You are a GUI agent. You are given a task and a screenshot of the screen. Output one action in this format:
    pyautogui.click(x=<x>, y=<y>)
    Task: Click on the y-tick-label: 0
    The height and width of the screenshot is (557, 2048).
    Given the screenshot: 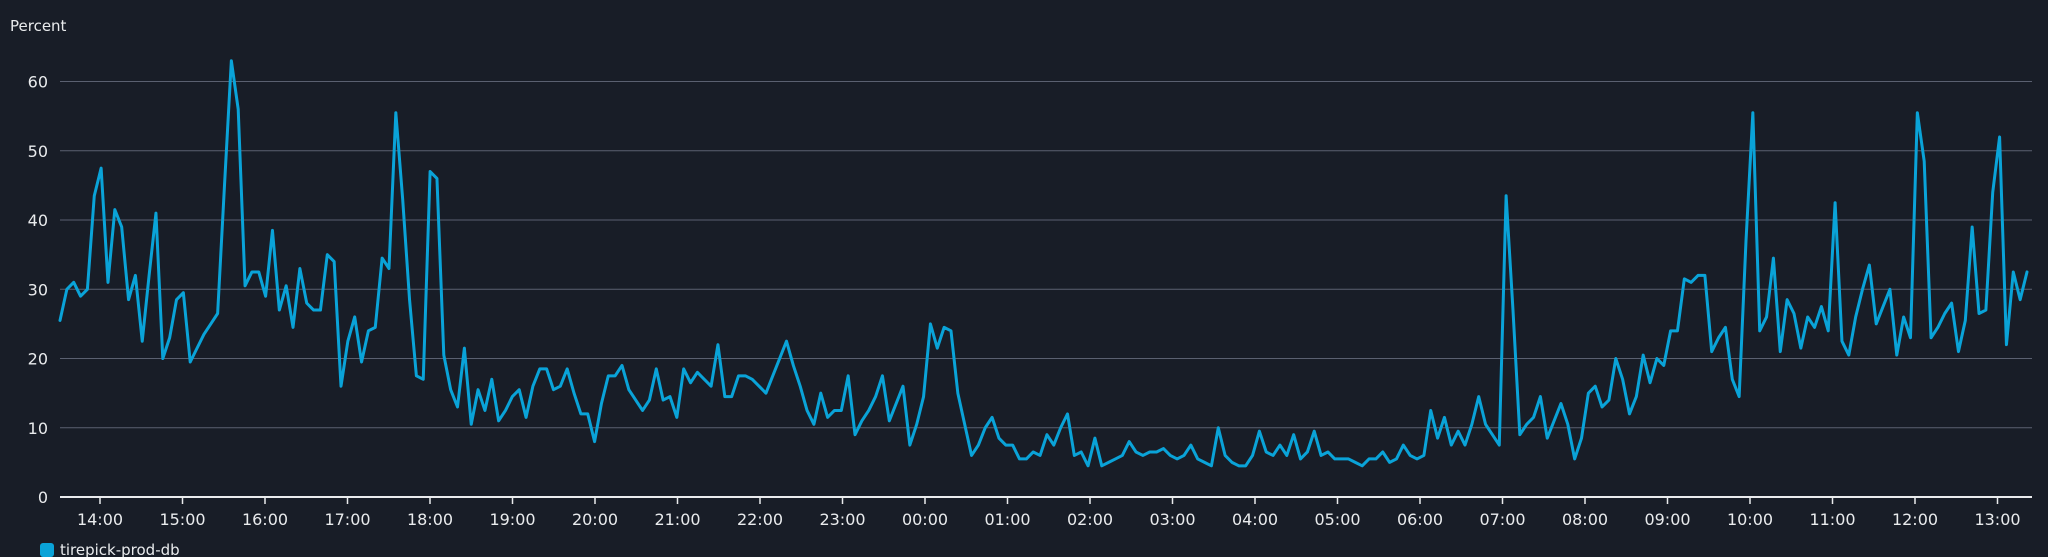 What is the action you would take?
    pyautogui.click(x=43, y=497)
    